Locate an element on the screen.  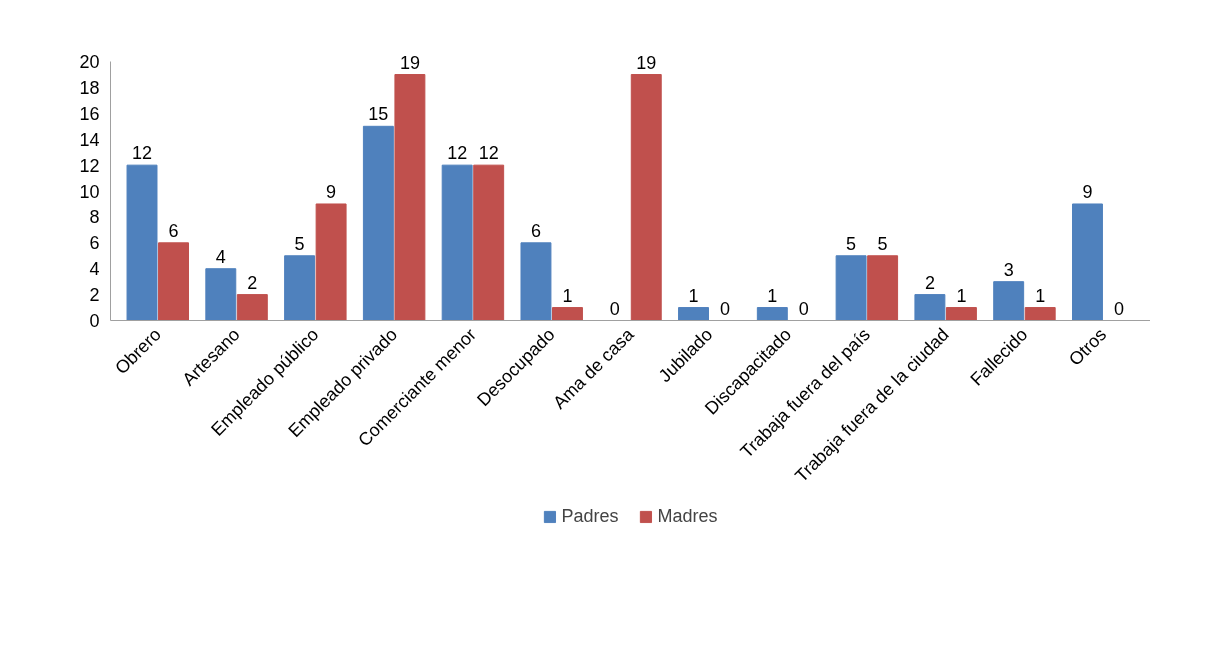
y-tick-label: 6 is located at coordinates (94, 243).